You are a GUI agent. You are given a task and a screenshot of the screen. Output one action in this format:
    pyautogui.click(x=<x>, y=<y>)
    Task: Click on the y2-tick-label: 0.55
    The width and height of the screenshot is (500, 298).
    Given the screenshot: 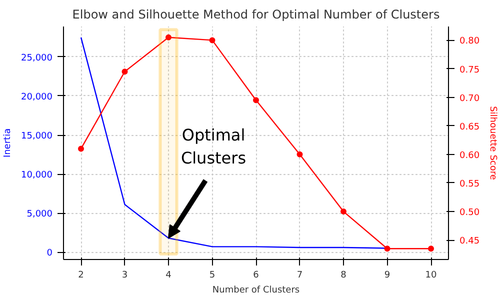 What is the action you would take?
    pyautogui.click(x=470, y=184)
    